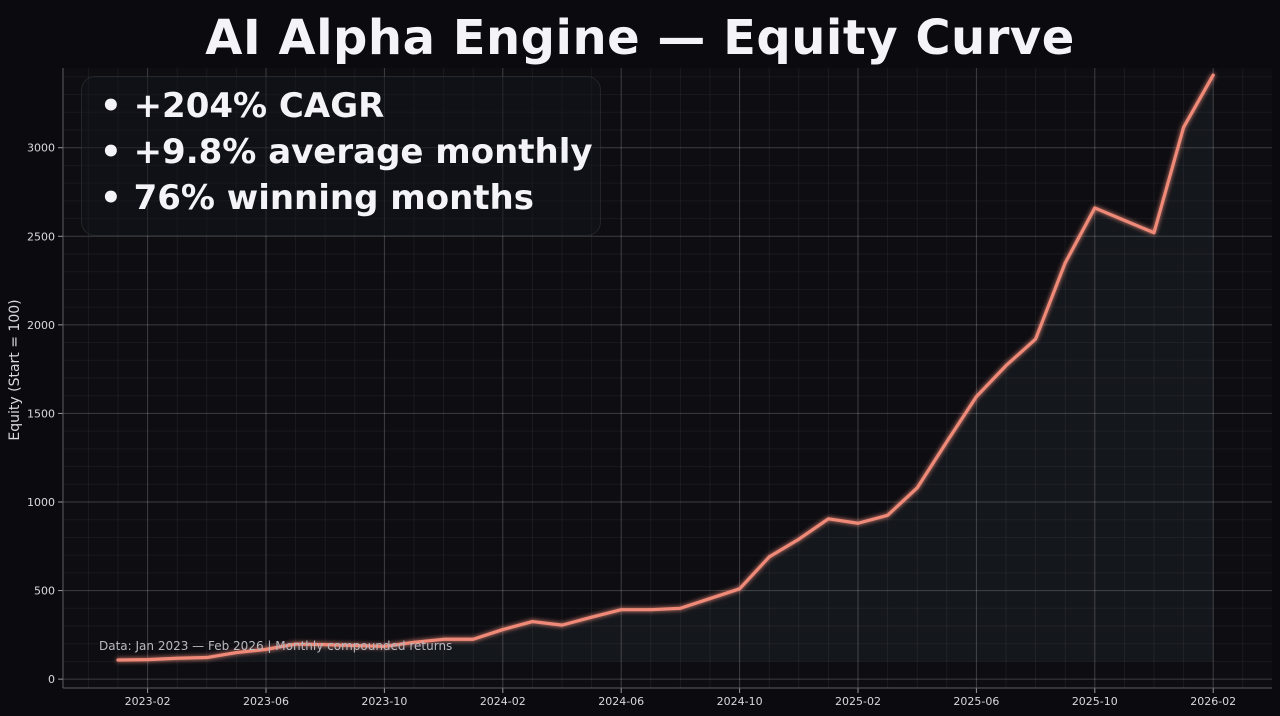 The image size is (1280, 716). Describe the element at coordinates (976, 701) in the screenshot. I see `x-tick-label: 2025-06` at that location.